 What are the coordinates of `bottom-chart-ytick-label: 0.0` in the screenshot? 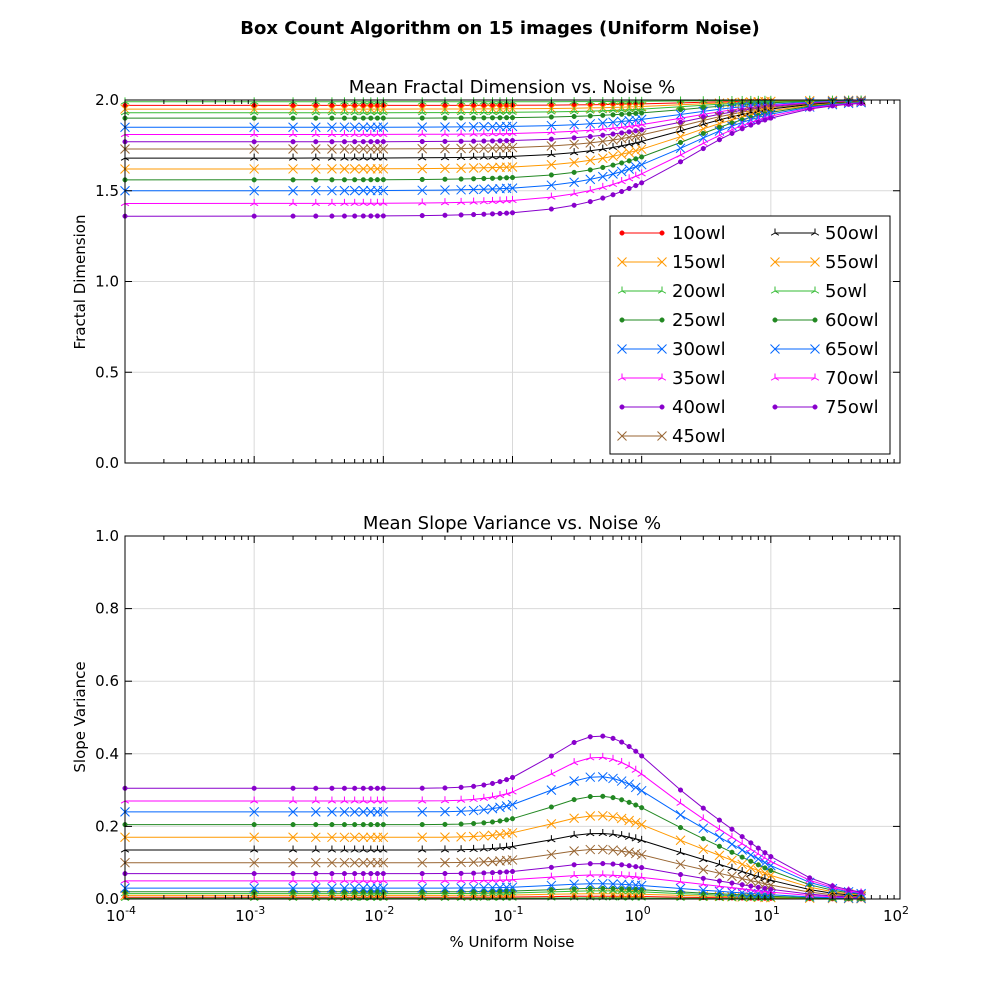 It's located at (107, 899).